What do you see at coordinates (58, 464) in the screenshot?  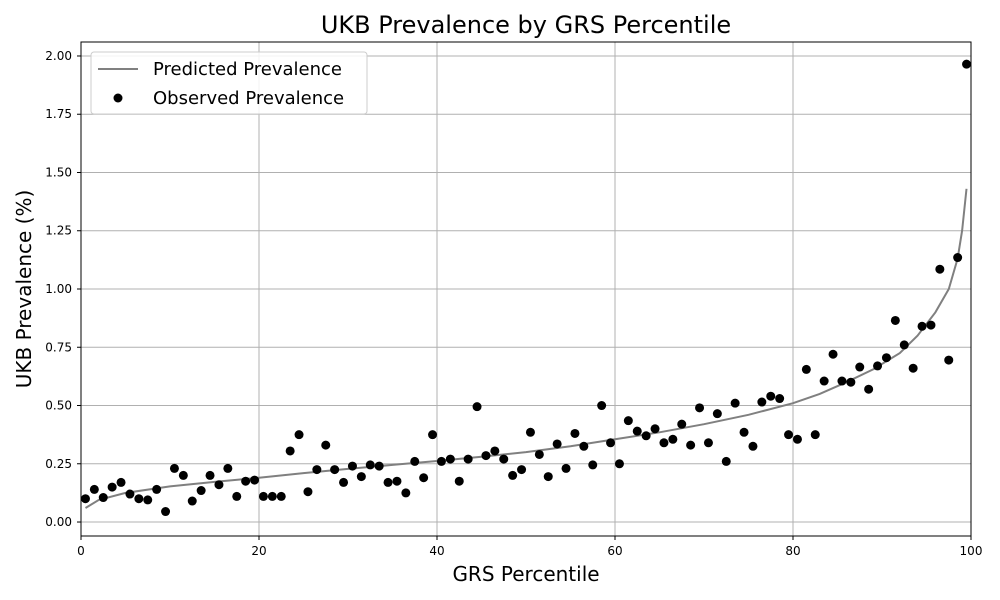 I see `y-tick-label: 0.25` at bounding box center [58, 464].